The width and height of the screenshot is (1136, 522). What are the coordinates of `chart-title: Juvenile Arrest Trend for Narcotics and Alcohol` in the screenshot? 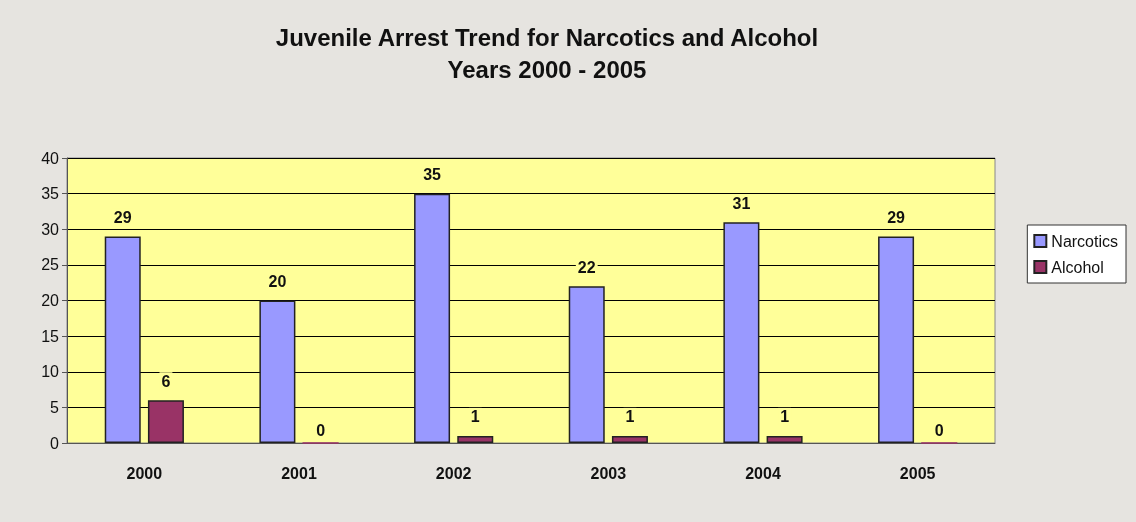 It's located at (547, 37).